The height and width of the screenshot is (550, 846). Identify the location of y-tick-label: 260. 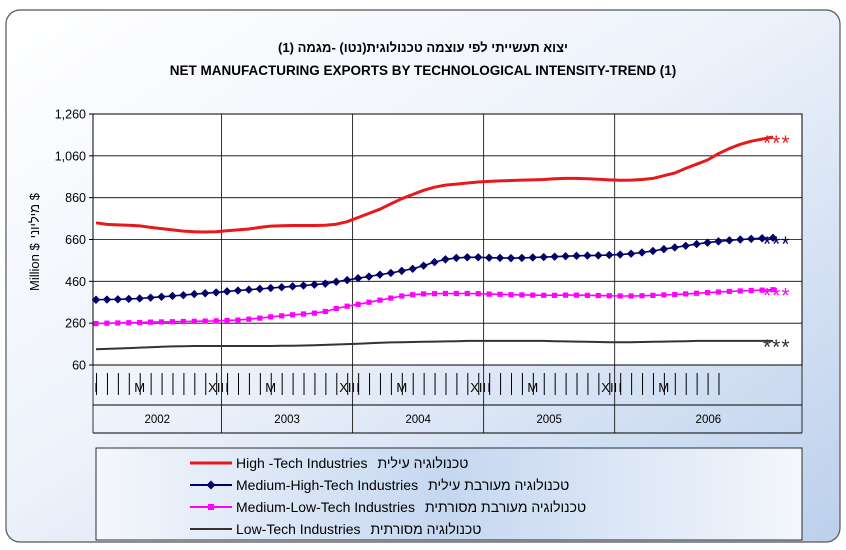
(75, 324).